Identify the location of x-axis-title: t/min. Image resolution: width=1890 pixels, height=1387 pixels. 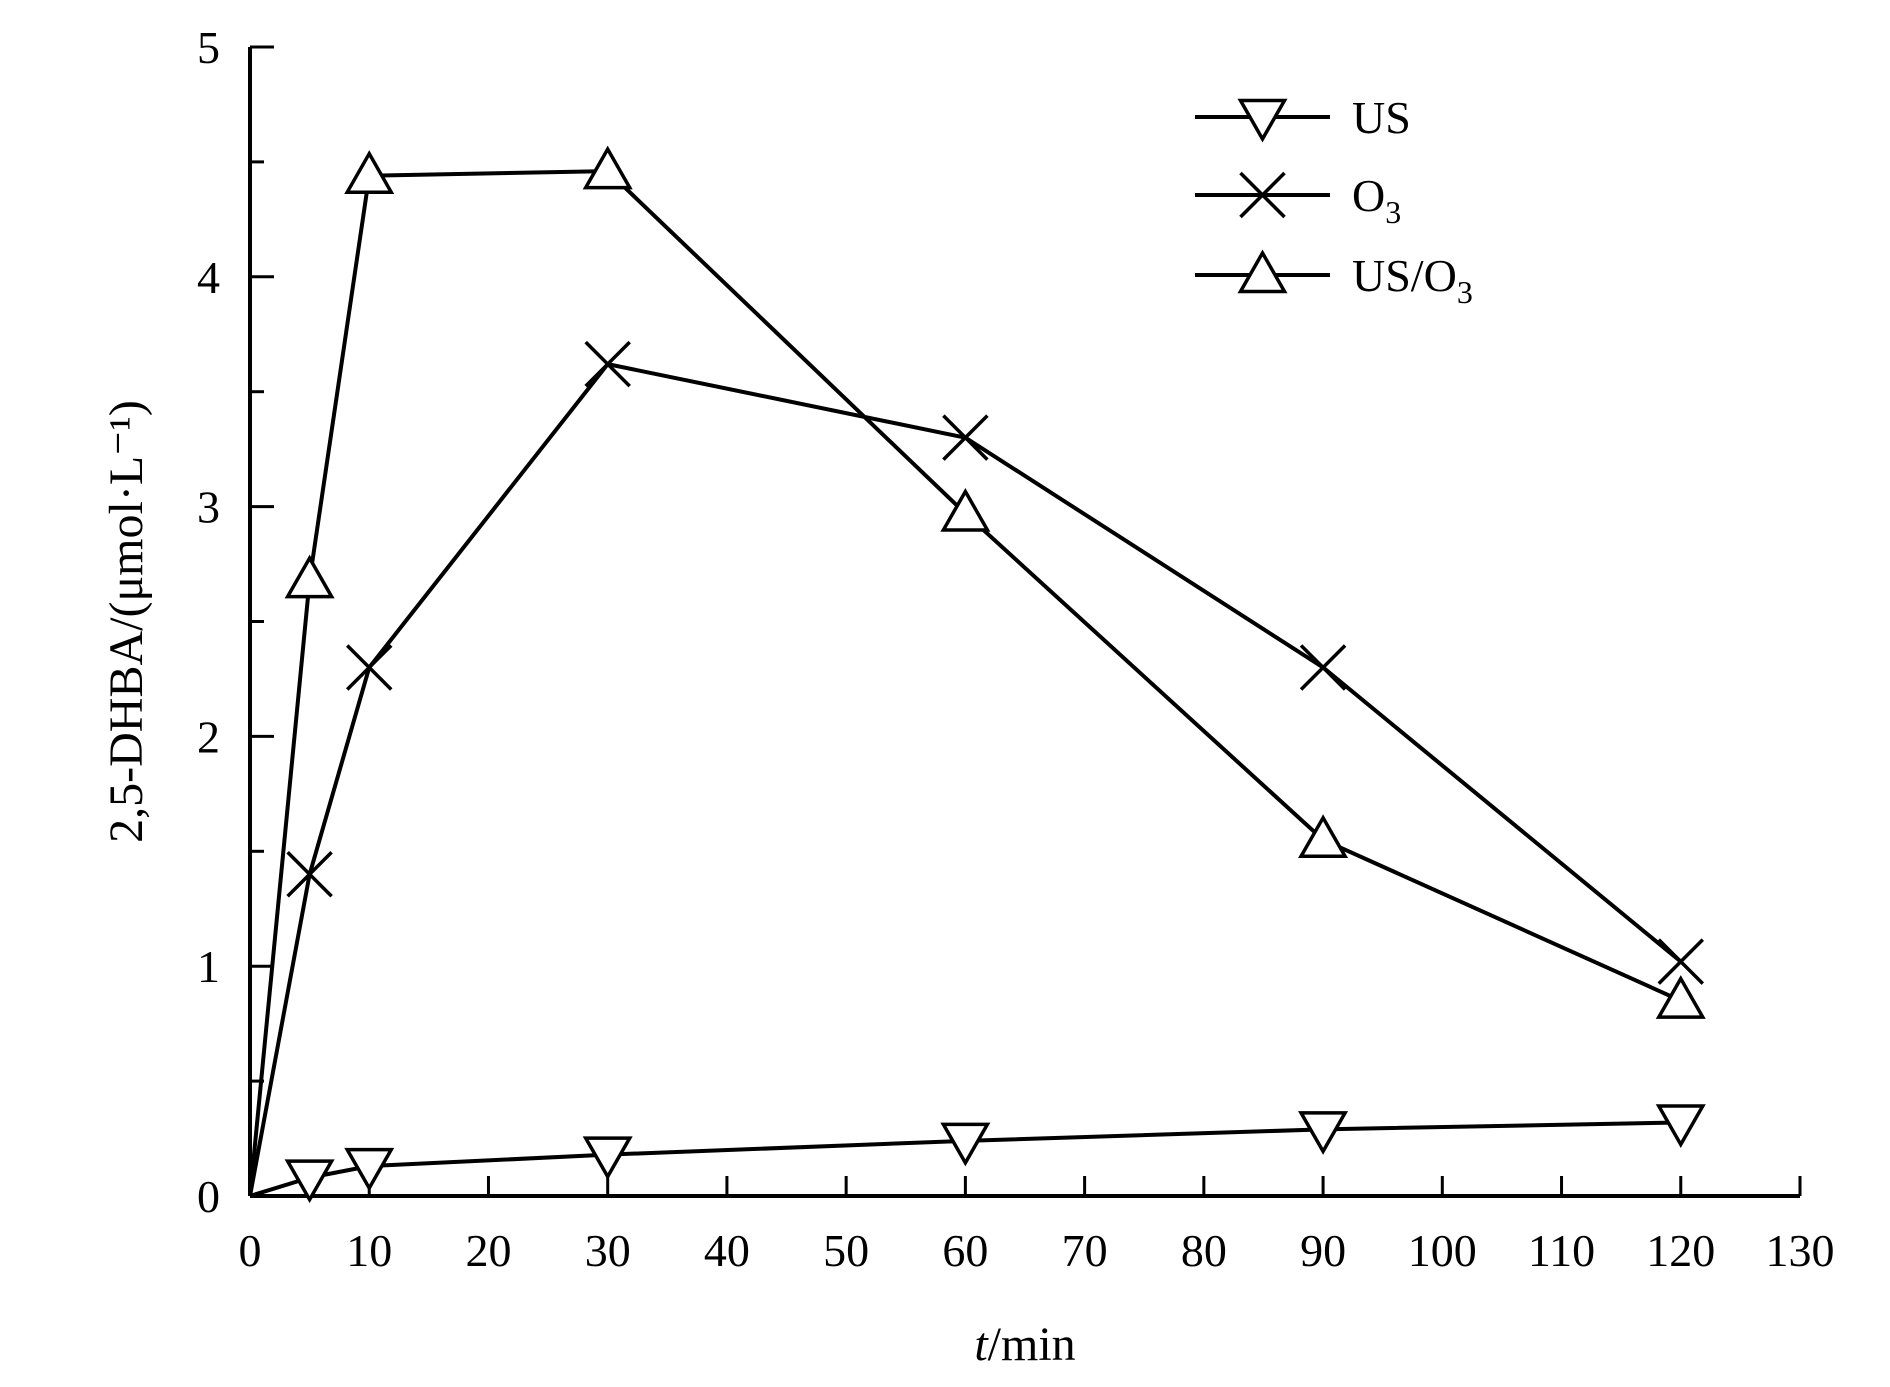
(1024, 1344).